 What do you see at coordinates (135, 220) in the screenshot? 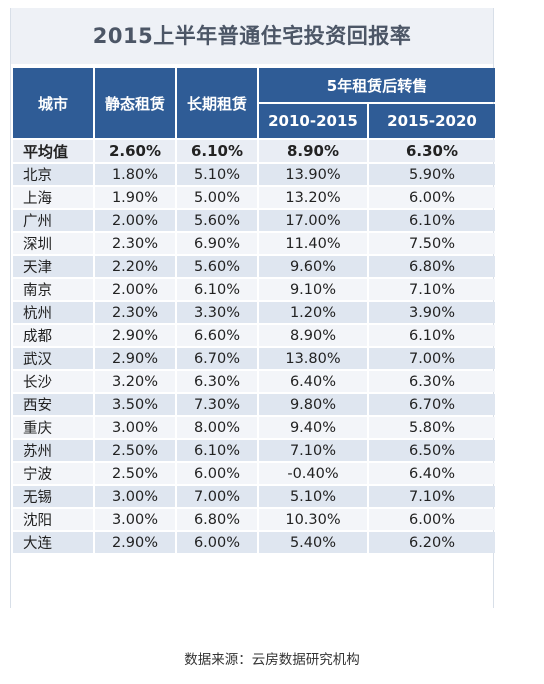
I see `cell-static: 2.00%` at bounding box center [135, 220].